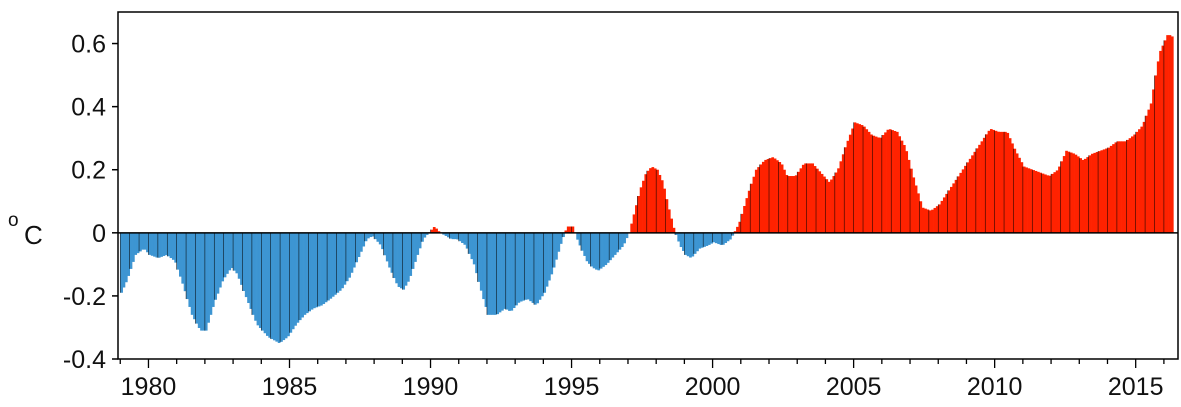 This screenshot has width=1181, height=407. What do you see at coordinates (99, 234) in the screenshot?
I see `y-tick-label: 0` at bounding box center [99, 234].